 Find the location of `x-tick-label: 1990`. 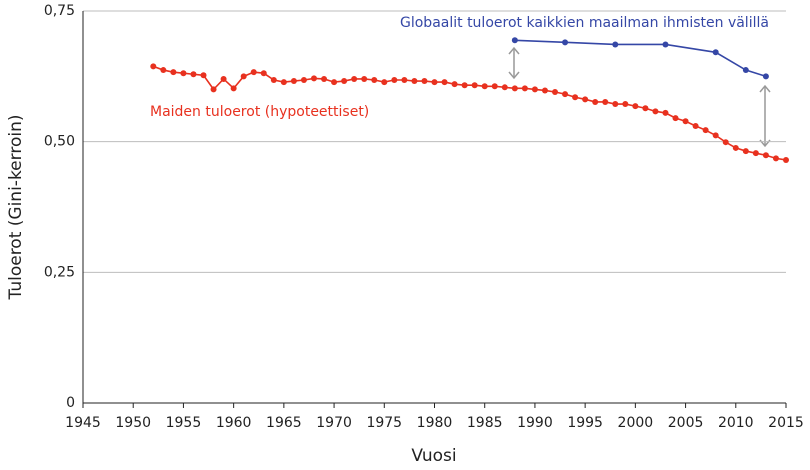

x-tick-label: 1990 is located at coordinates (535, 423).